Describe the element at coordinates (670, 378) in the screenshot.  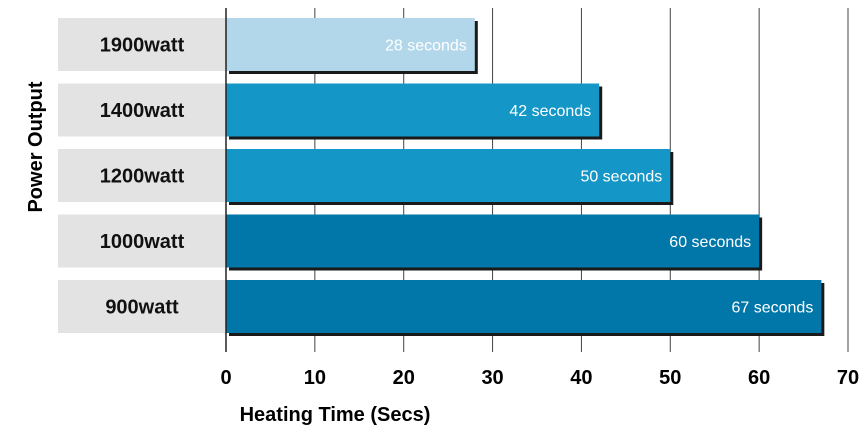
I see `x-tick-label: 50` at that location.